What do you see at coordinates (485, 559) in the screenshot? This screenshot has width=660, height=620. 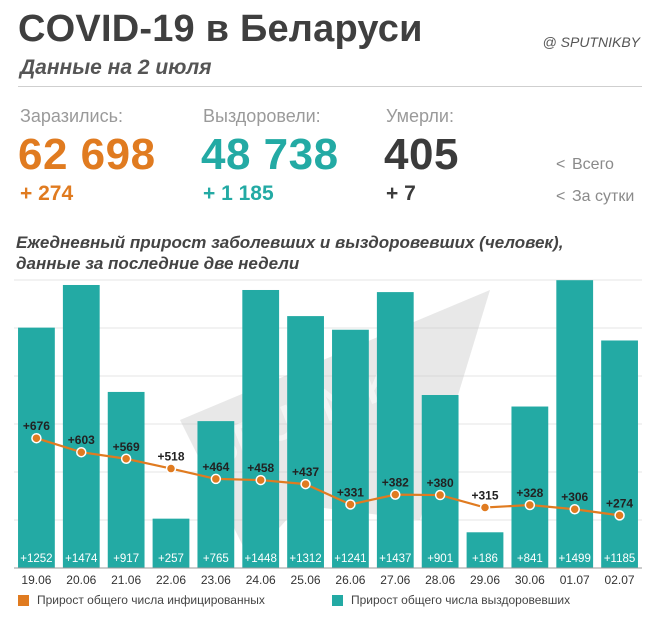 I see `bar-value-label: +186` at bounding box center [485, 559].